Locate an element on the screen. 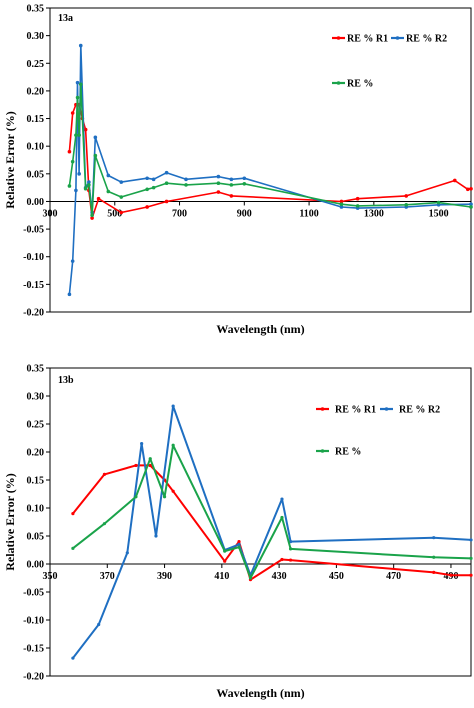 This screenshot has height=708, width=474. x-tick-label: 390 is located at coordinates (164, 576).